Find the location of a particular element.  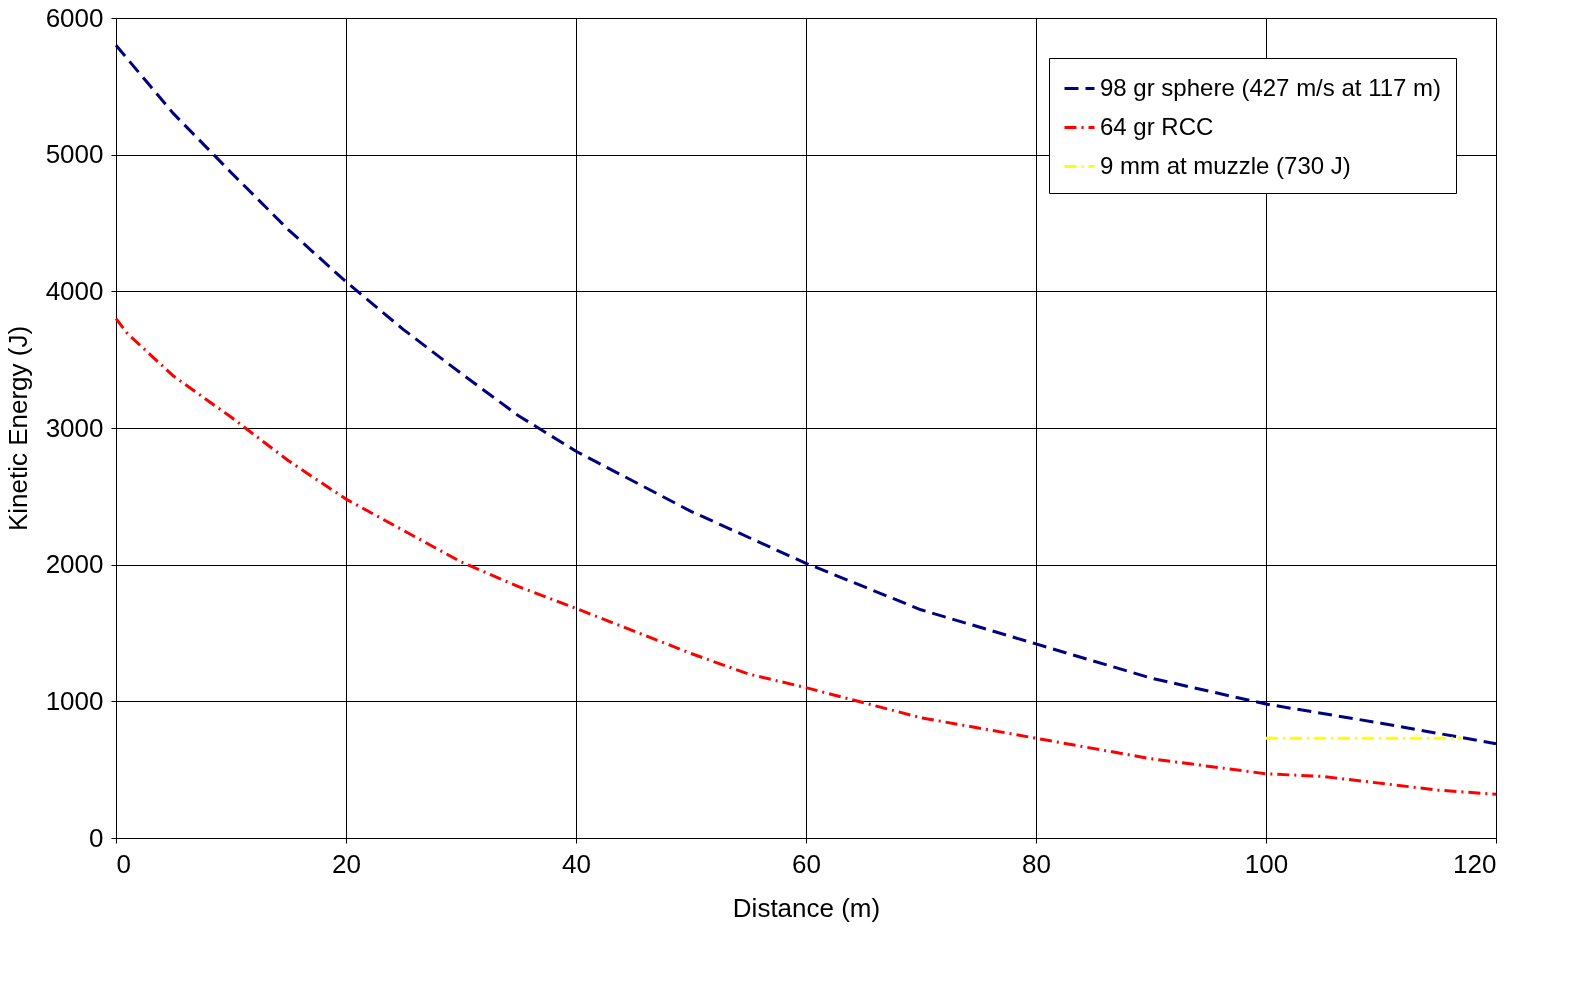

y-tick-label: 5000 is located at coordinates (74, 154).